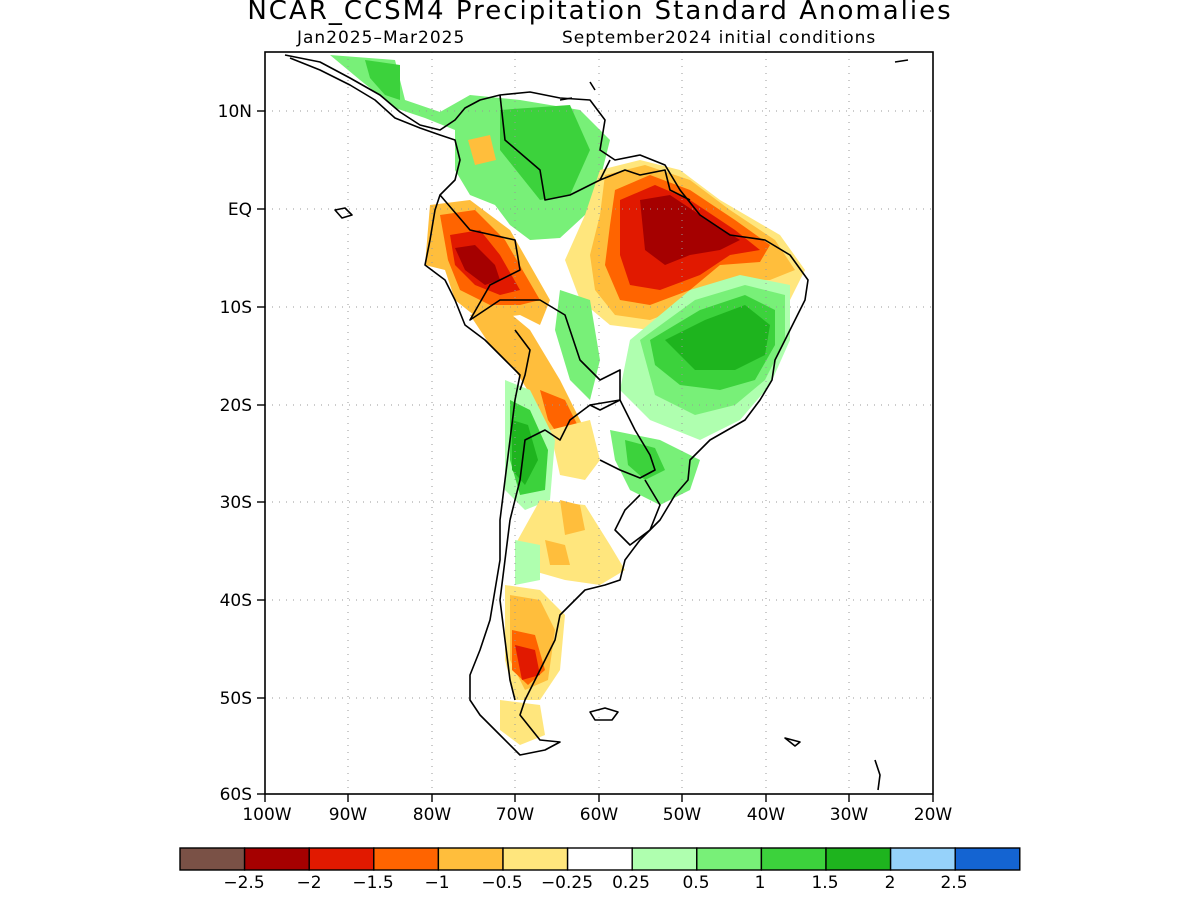  Describe the element at coordinates (622, 439) in the screenshot. I see `border-paraguay` at that location.